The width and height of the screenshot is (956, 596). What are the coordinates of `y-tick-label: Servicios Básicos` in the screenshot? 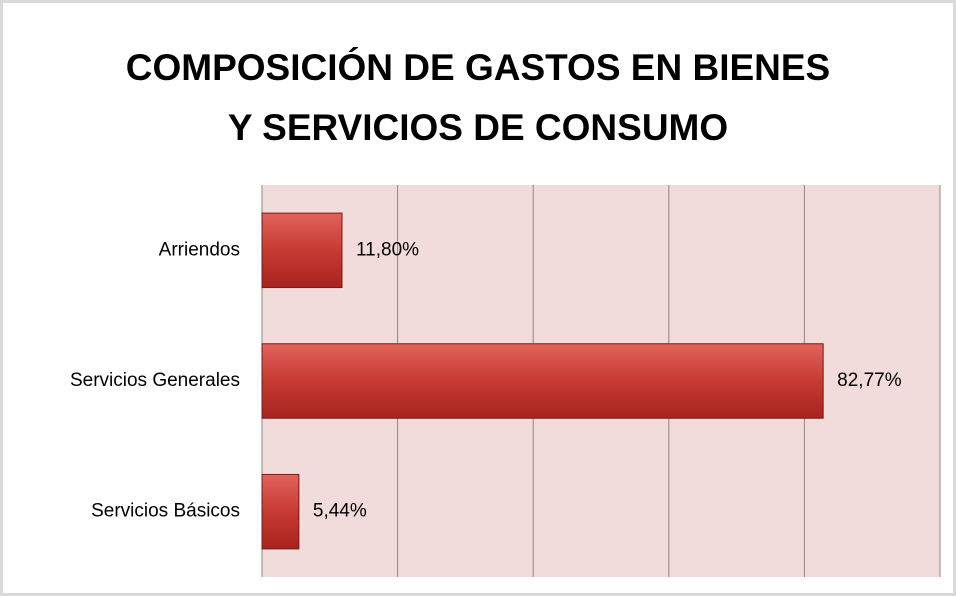 It's located at (165, 511).